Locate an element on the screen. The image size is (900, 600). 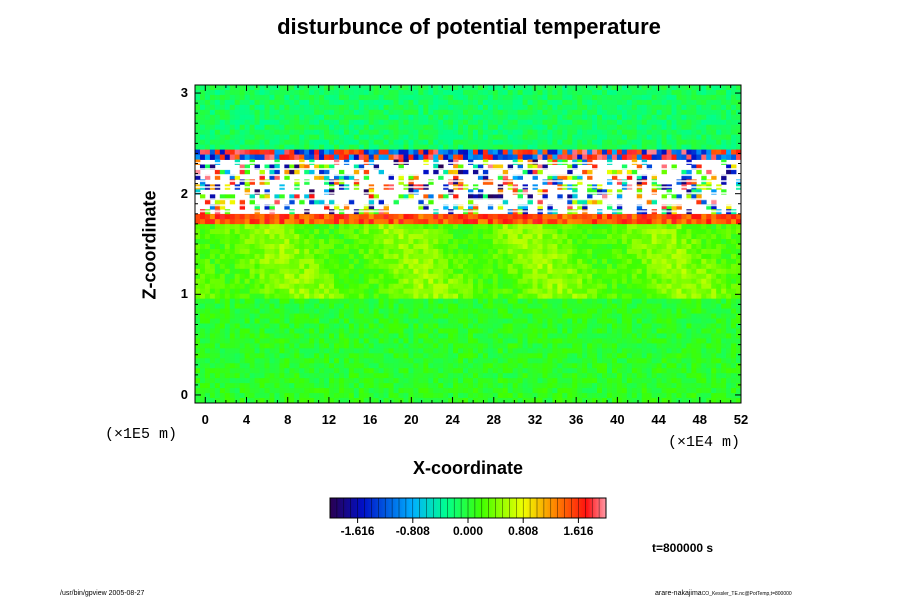
colorbar-tick-label: 0.000 is located at coordinates (468, 531).